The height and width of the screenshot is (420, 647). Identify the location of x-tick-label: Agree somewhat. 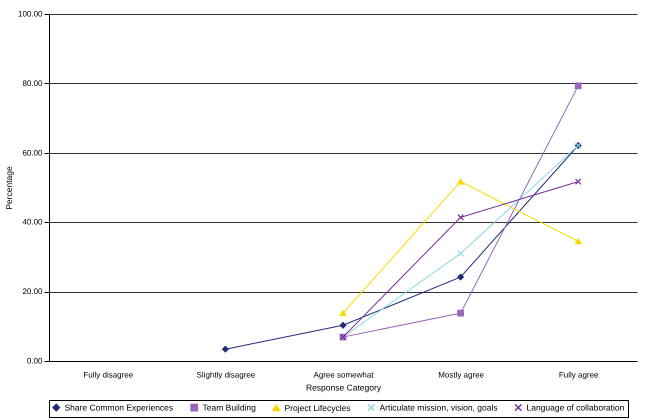
(343, 375).